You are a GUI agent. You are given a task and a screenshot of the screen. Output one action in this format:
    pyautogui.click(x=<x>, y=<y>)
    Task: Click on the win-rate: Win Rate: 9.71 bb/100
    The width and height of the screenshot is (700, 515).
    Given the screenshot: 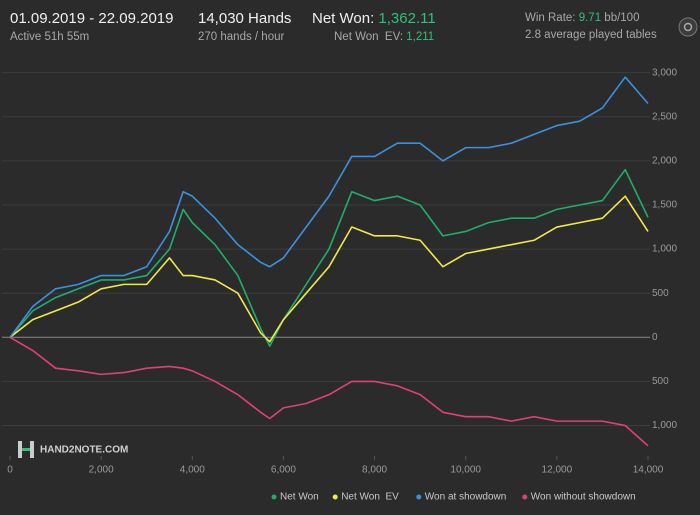 What is the action you would take?
    pyautogui.click(x=582, y=18)
    